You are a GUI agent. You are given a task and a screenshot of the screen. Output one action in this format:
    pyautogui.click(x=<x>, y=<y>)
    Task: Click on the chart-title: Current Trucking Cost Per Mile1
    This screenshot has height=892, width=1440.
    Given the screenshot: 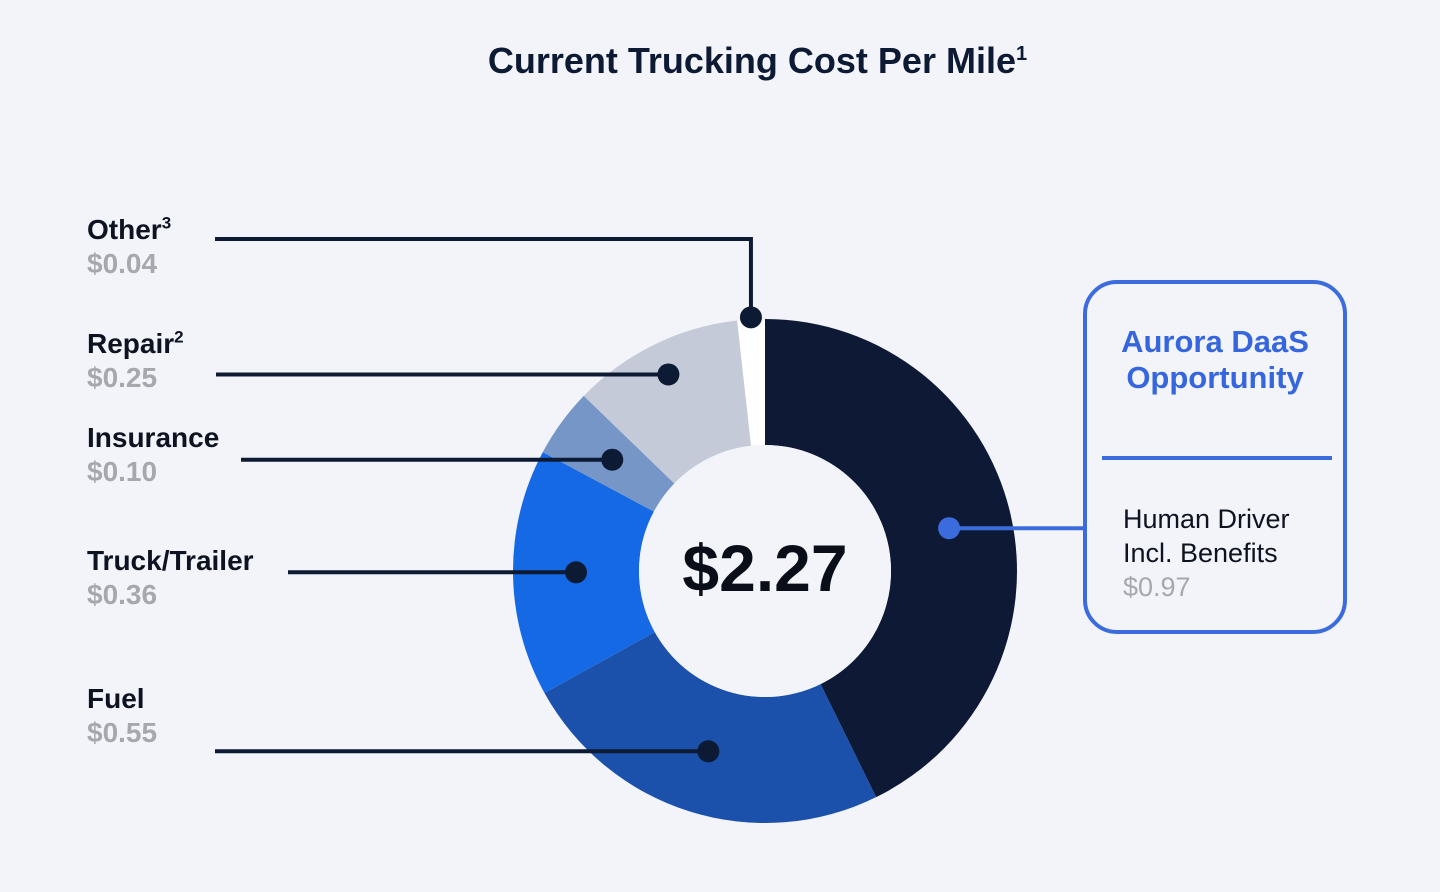 What is the action you would take?
    pyautogui.click(x=757, y=60)
    